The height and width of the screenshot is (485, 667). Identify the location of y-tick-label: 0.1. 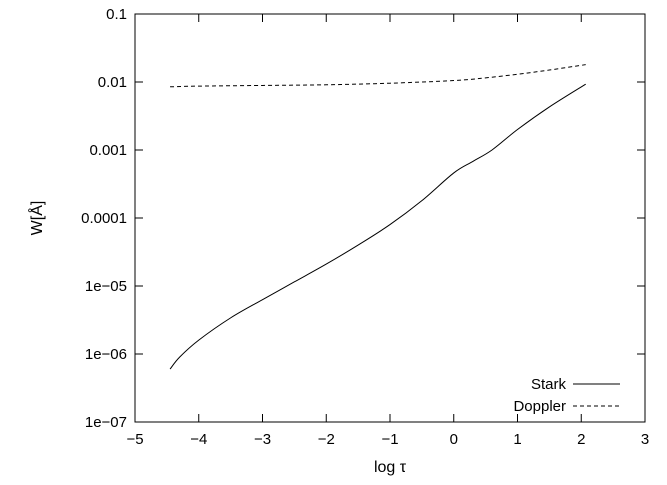
(116, 14).